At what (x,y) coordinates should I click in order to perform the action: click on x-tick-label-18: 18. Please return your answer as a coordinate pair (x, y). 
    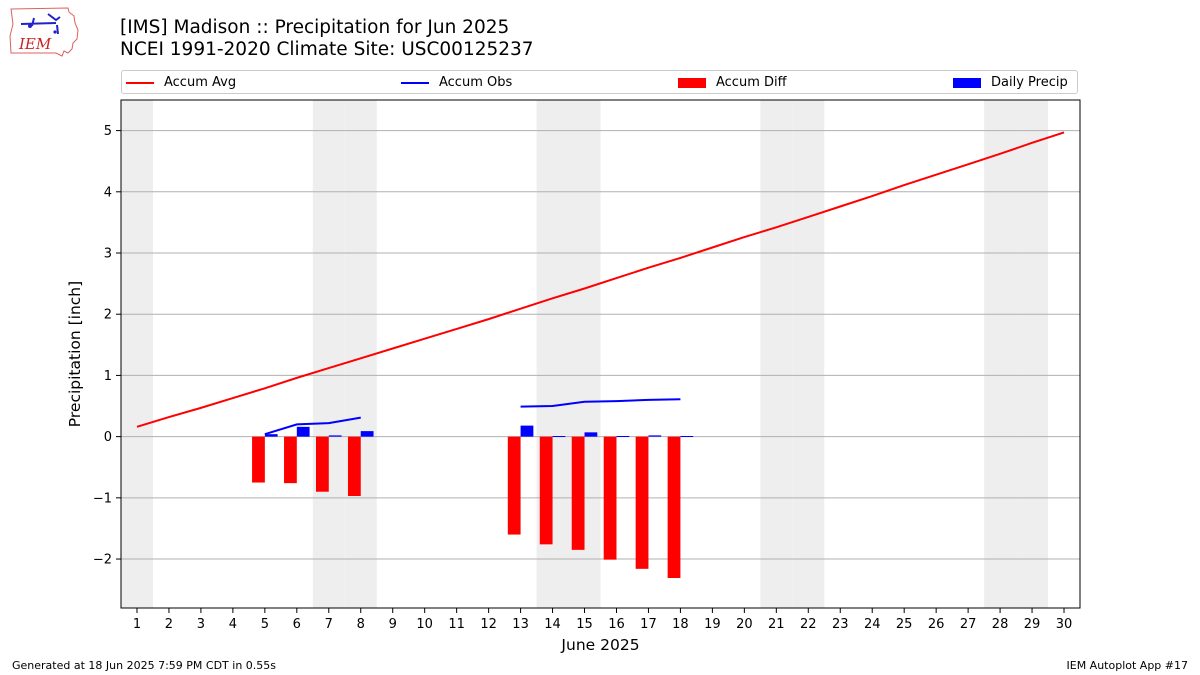
    Looking at the image, I should click on (680, 624).